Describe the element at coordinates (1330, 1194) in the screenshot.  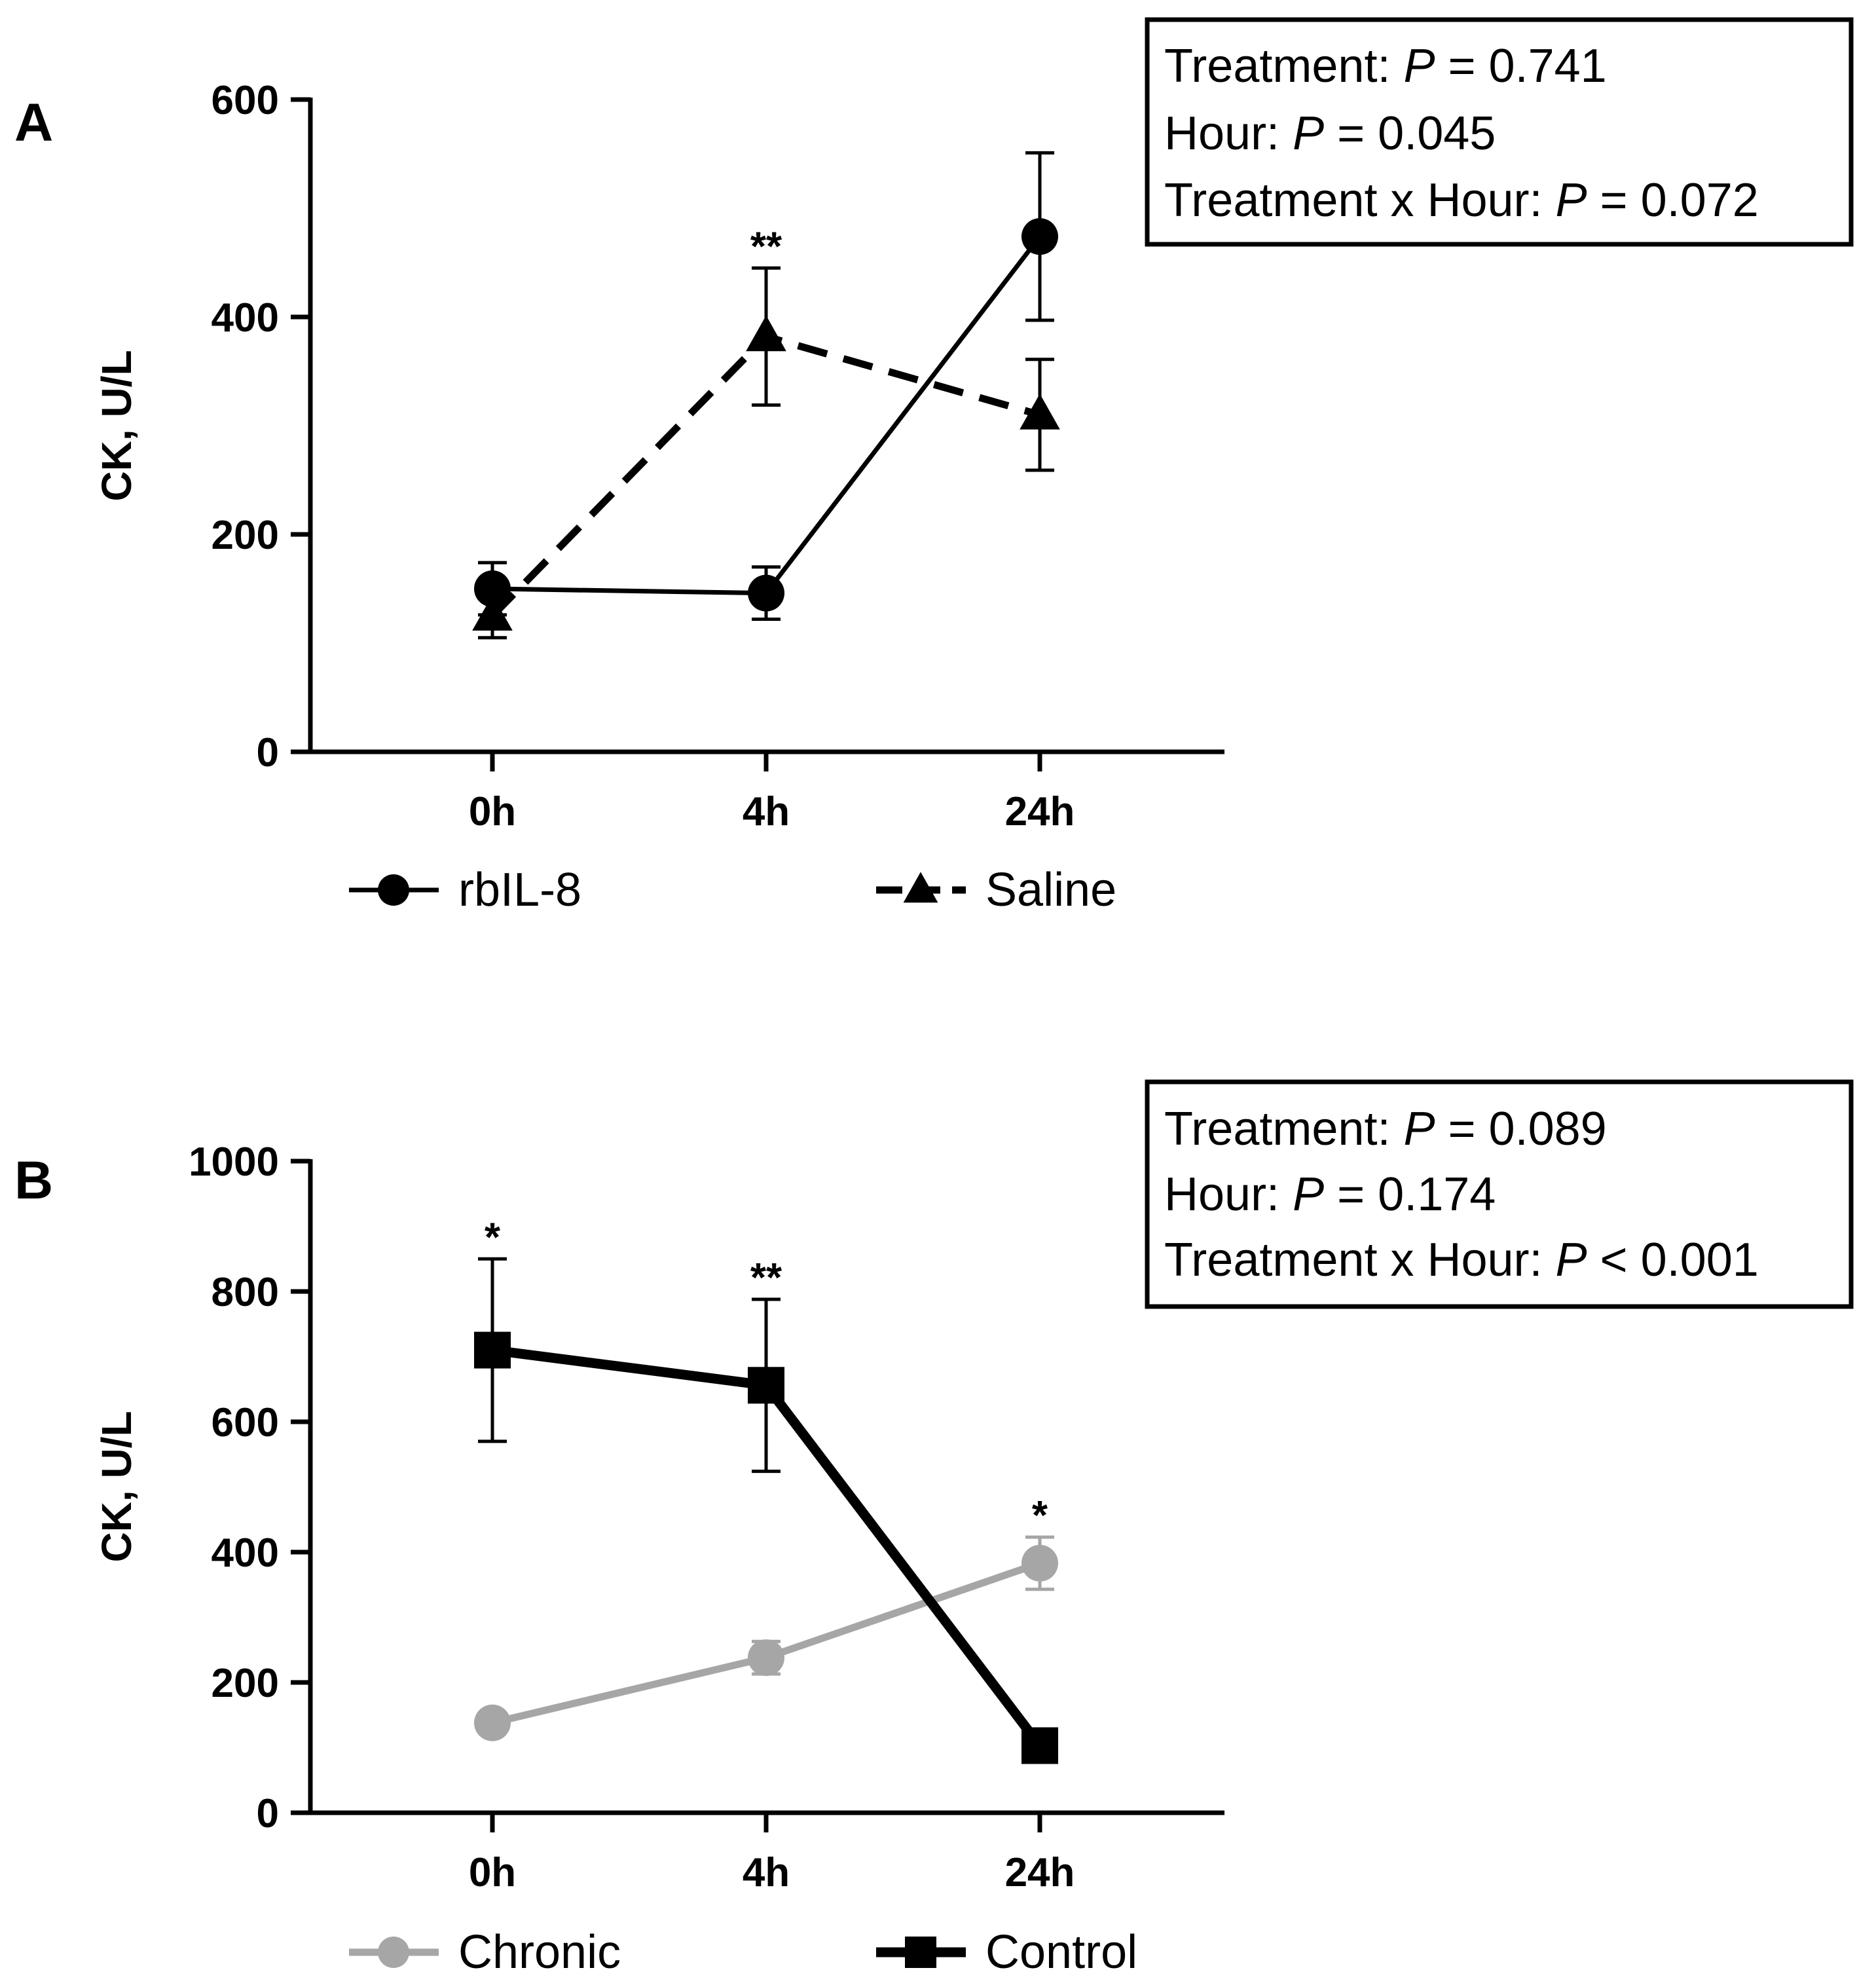
I see `stats-line: Hour: P = 0.174` at that location.